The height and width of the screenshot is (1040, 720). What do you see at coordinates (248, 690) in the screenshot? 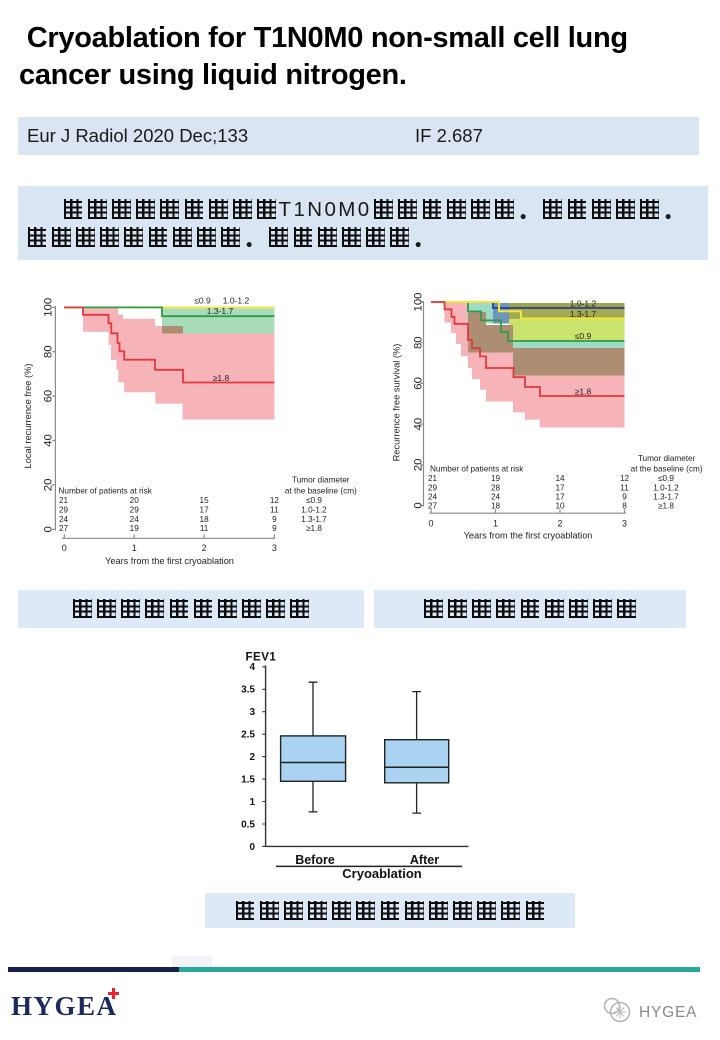
I see `svg-text: 3.5` at bounding box center [248, 690].